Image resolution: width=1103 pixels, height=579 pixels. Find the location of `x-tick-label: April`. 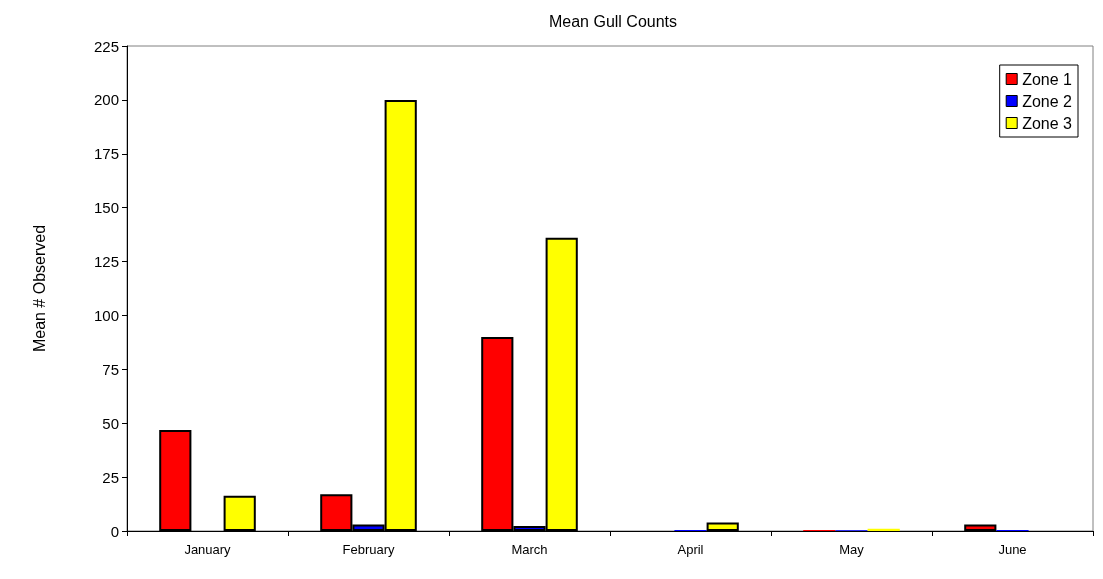

x-tick-label: April is located at coordinates (690, 549).